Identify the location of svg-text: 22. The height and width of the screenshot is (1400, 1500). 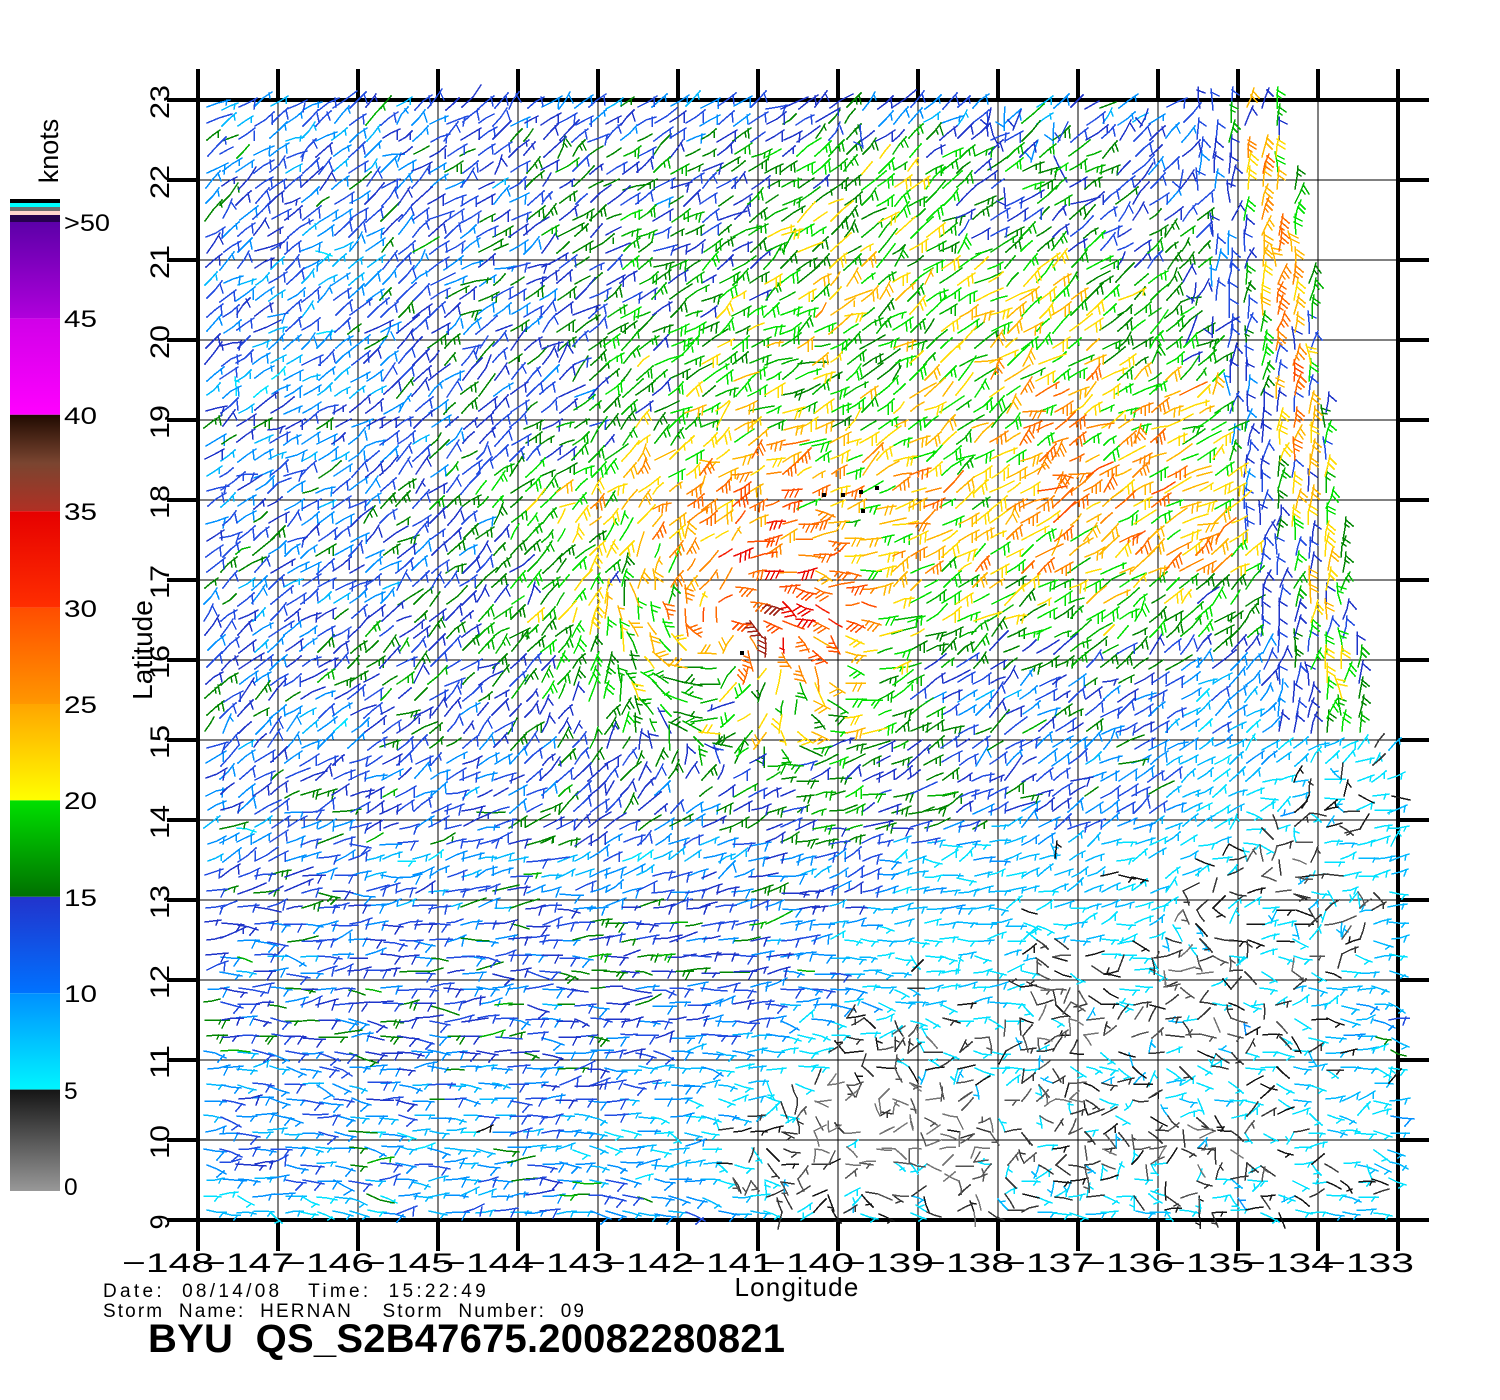
(160, 182).